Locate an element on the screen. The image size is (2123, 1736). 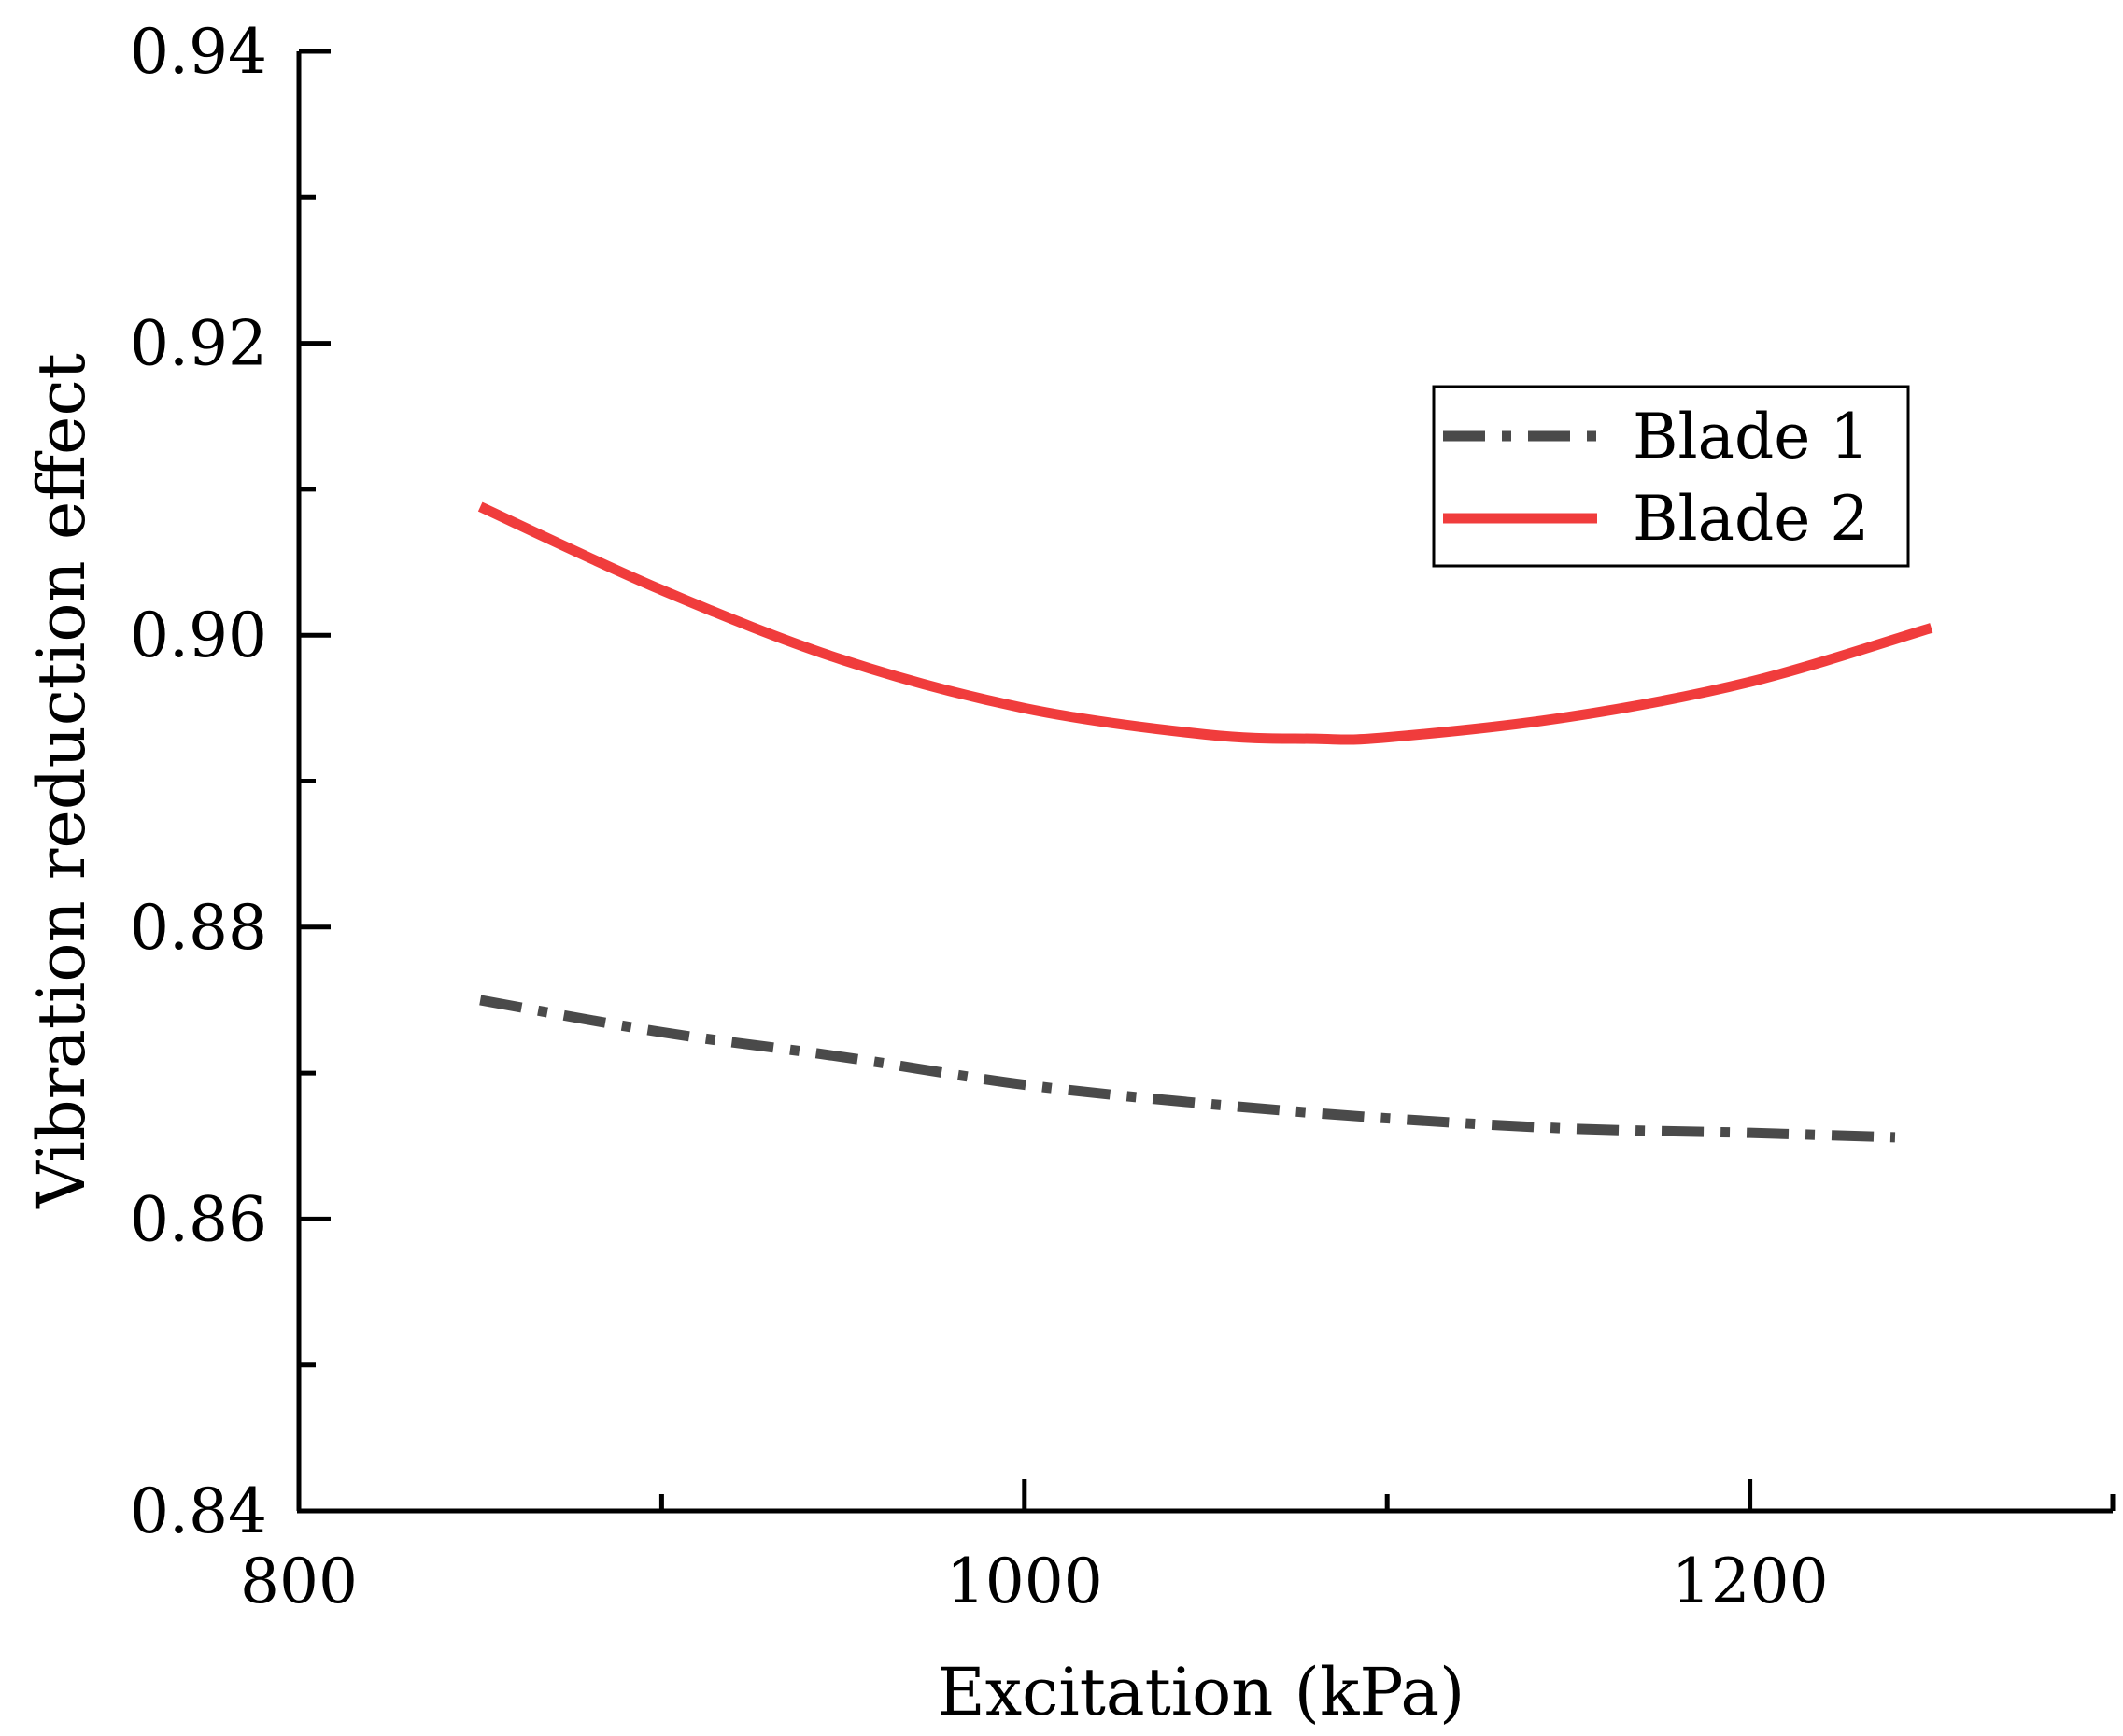
y-tick-label: 0.84 is located at coordinates (198, 1511).